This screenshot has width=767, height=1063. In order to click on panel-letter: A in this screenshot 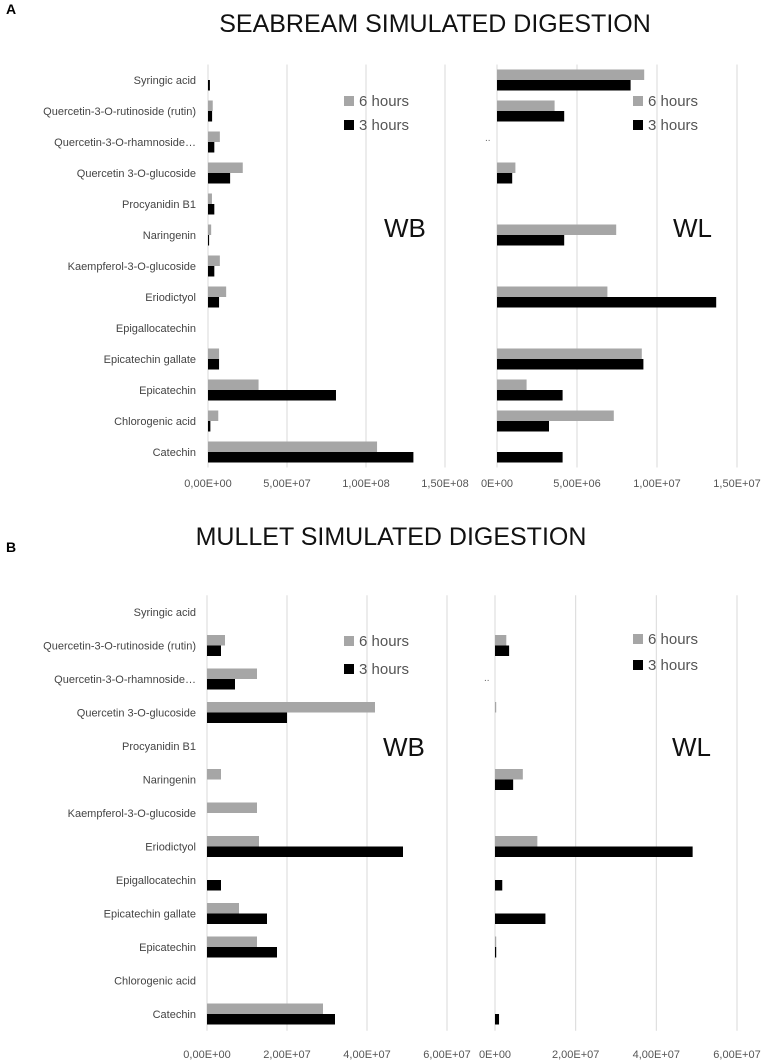, I will do `click(11, 9)`.